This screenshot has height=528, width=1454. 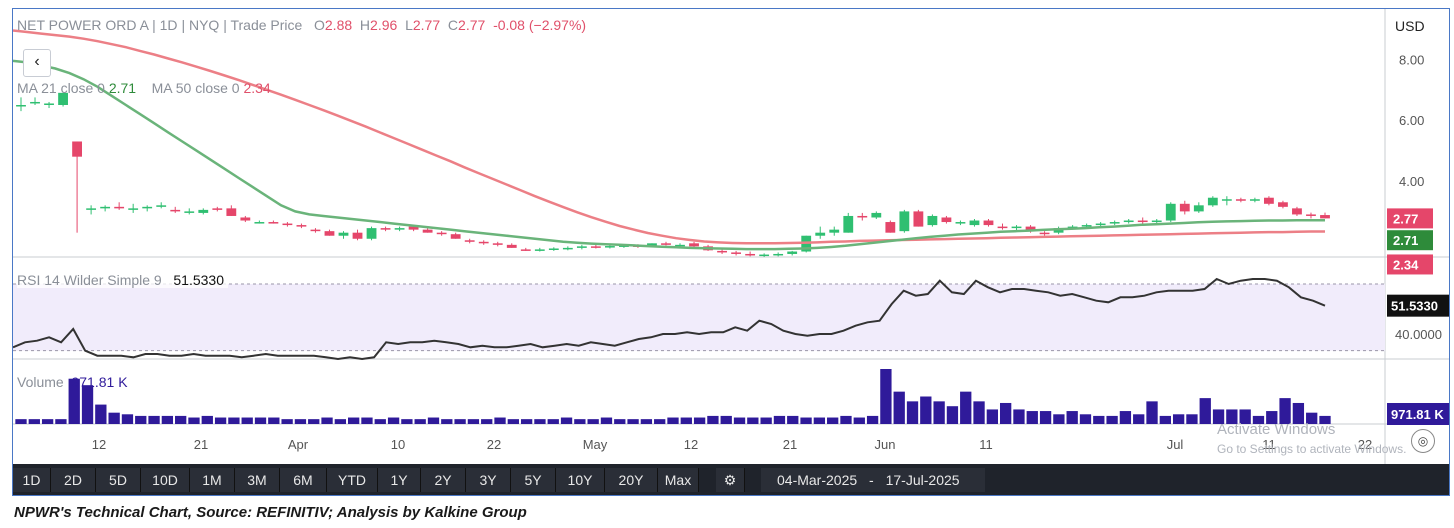 What do you see at coordinates (488, 480) in the screenshot?
I see `range-button-3y: 3Y` at bounding box center [488, 480].